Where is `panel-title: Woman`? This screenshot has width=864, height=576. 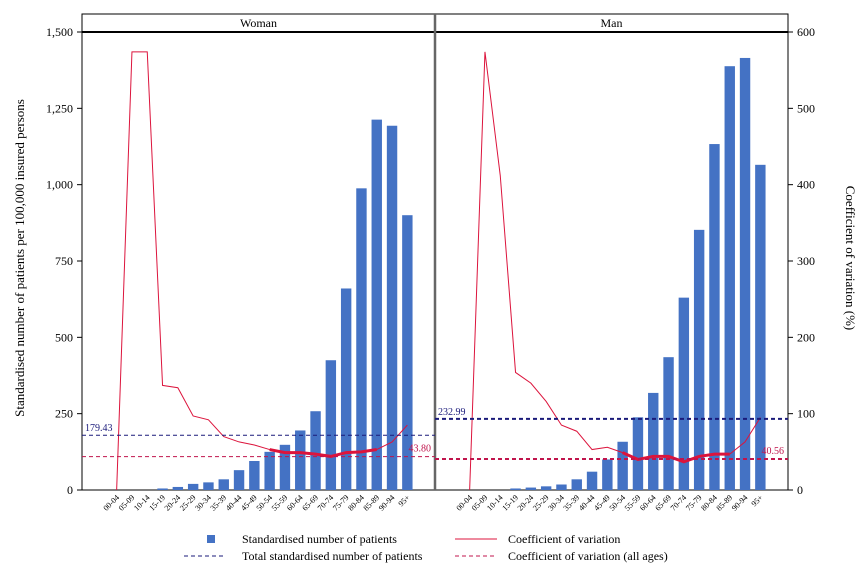
panel-title: Woman is located at coordinates (258, 23).